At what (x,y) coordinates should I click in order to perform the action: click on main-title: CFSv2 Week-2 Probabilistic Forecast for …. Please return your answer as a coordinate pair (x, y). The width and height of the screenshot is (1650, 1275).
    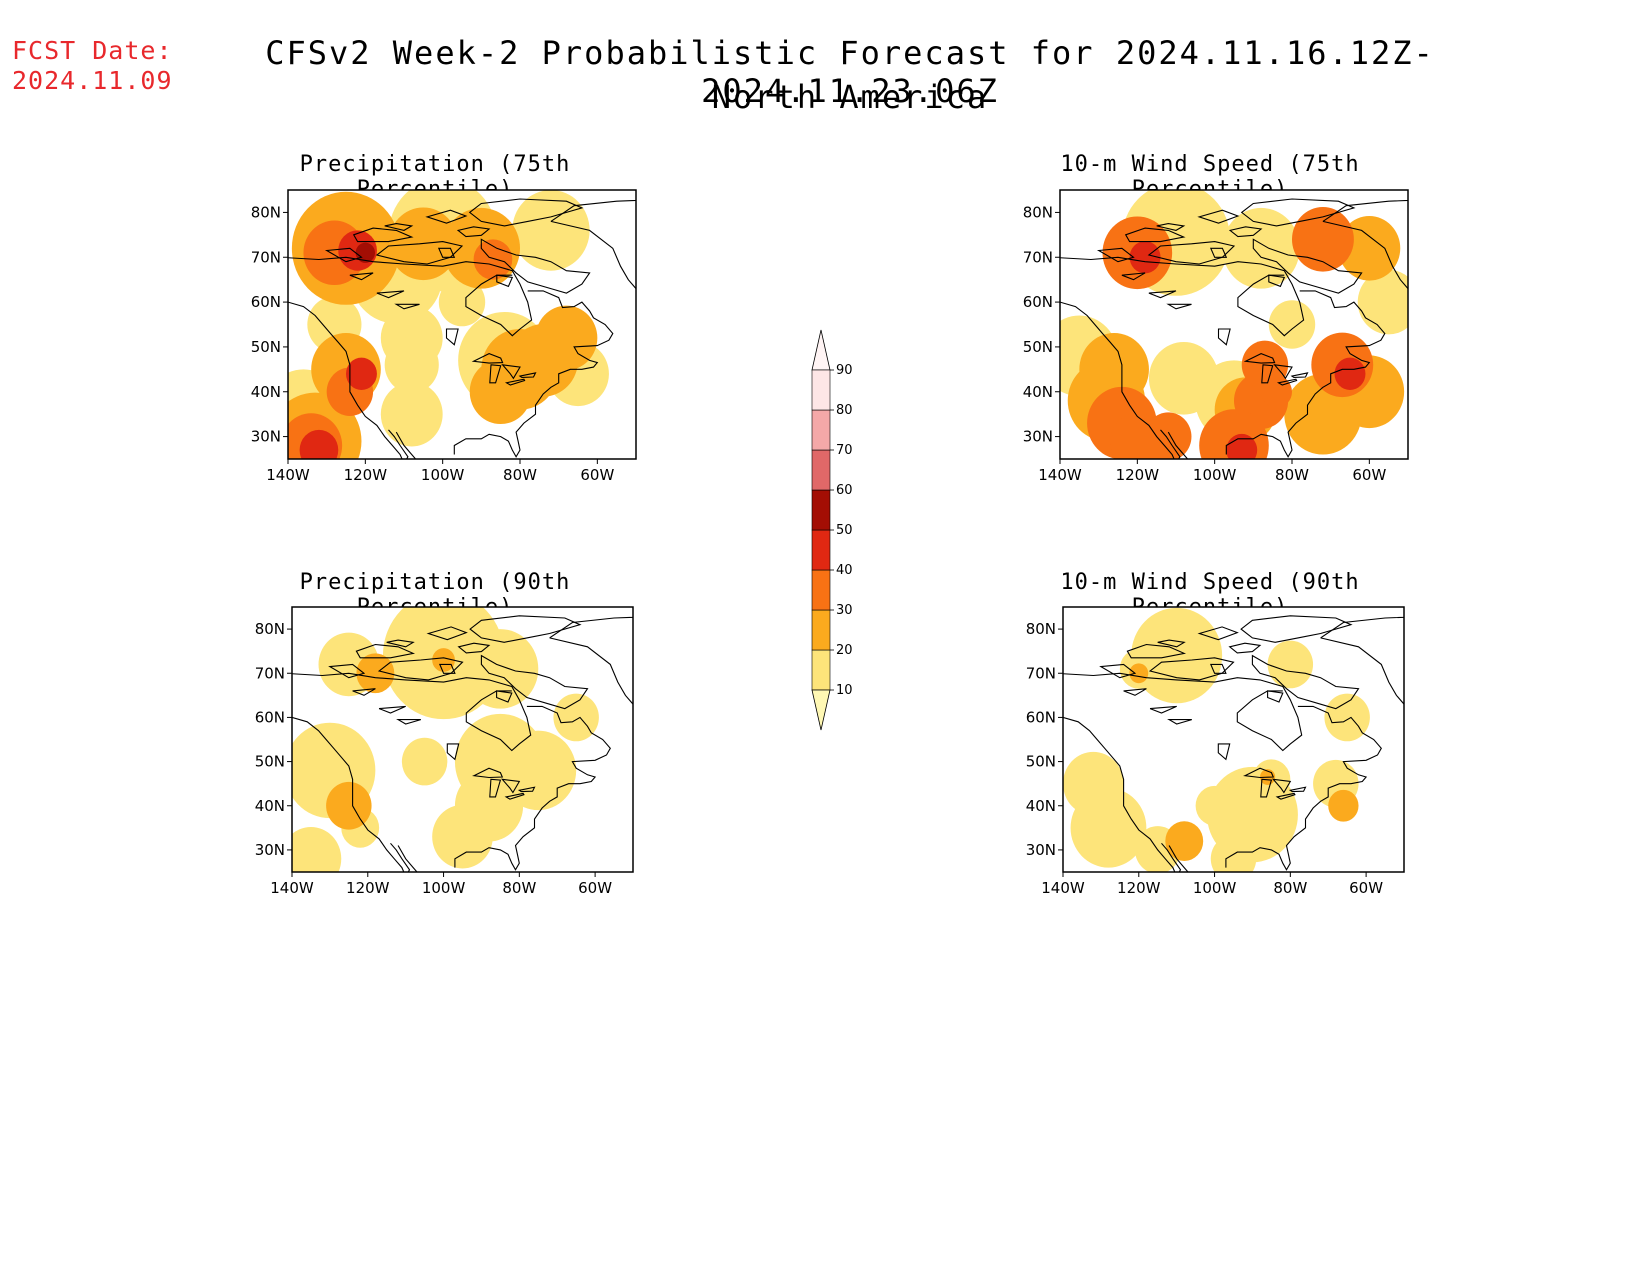
    Looking at the image, I should click on (850, 72).